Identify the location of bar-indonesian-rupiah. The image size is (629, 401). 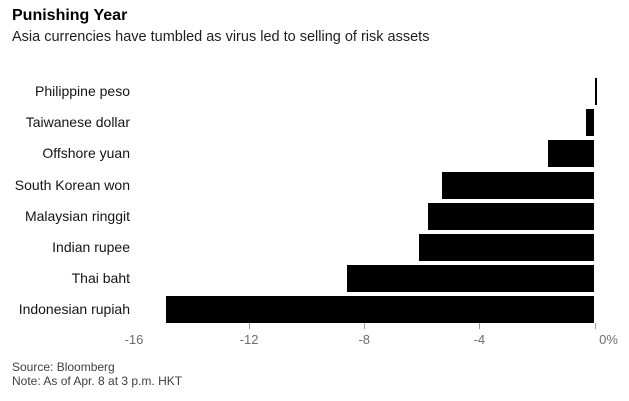
(380, 310).